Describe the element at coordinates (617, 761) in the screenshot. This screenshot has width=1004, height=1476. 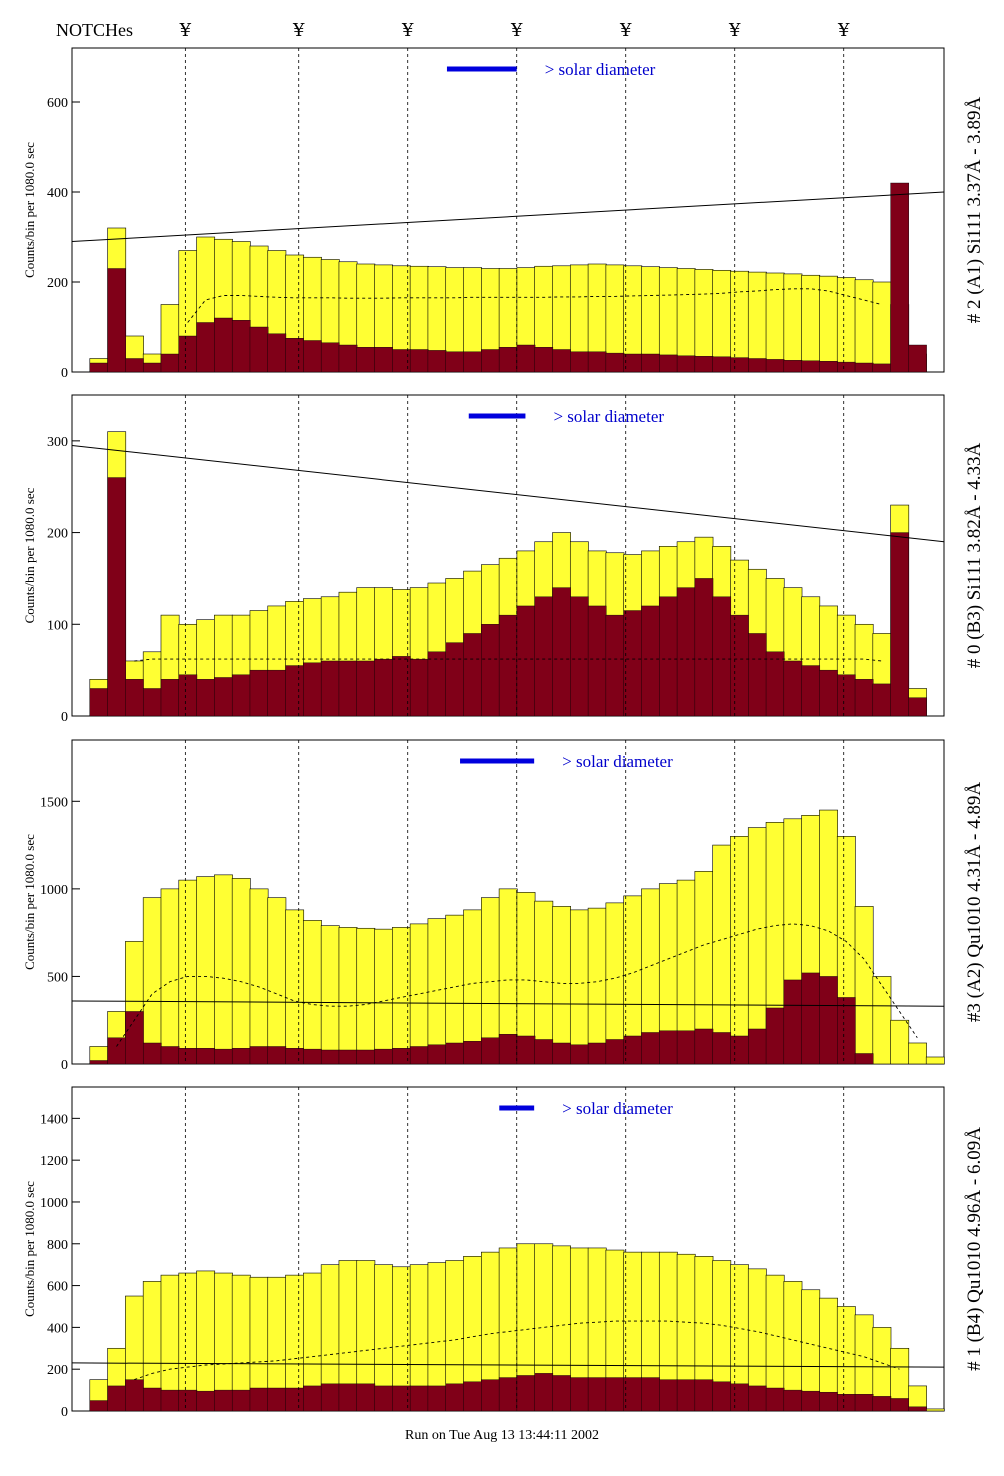
I see `panel-2-legend-text: > solar diameter` at that location.